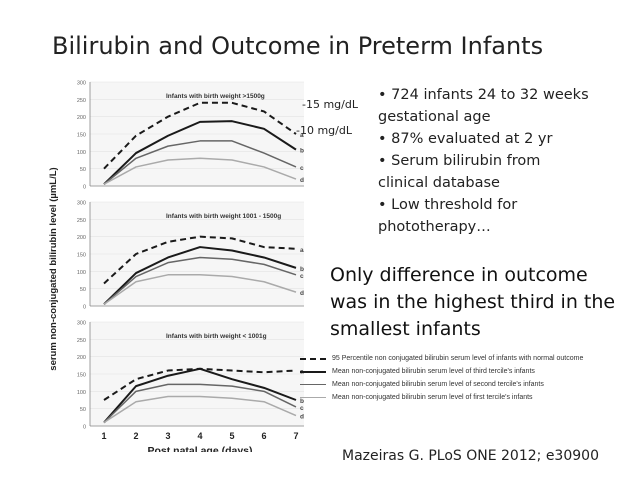 Image resolution: width=638 pixels, height=479 pixels. What do you see at coordinates (448, 205) in the screenshot?
I see `bullet-line: • Low threshold for` at bounding box center [448, 205].